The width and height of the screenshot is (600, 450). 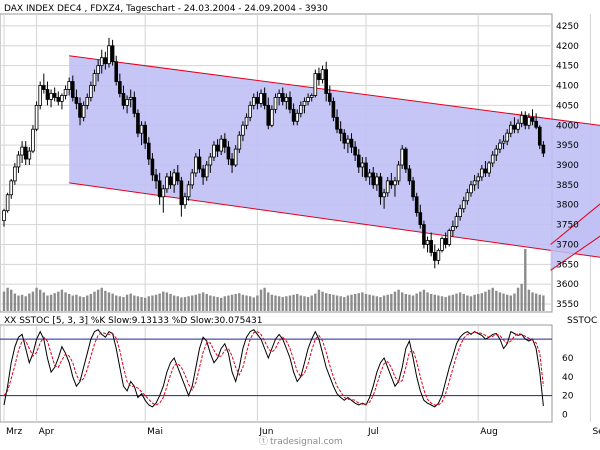 What do you see at coordinates (265, 432) in the screenshot?
I see `x-tick-label: Jun` at bounding box center [265, 432].